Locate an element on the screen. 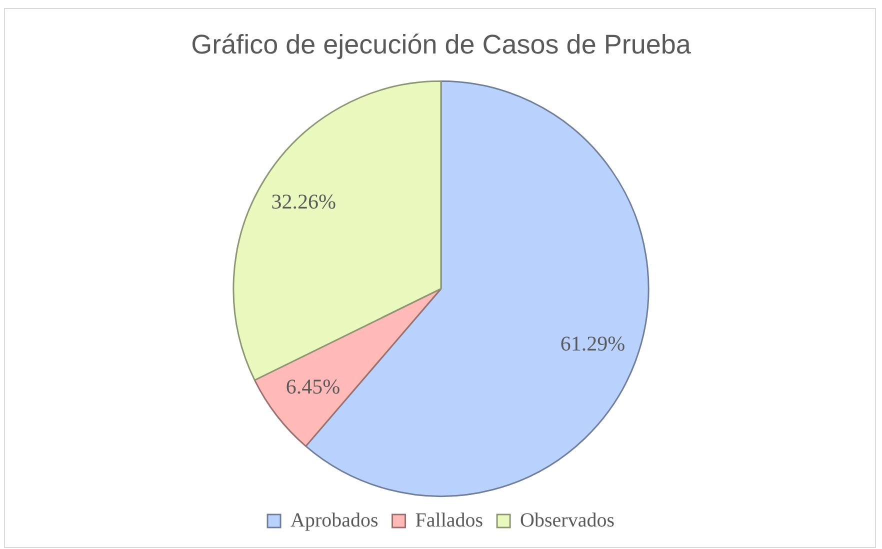  data-label: 32.26% is located at coordinates (303, 202).